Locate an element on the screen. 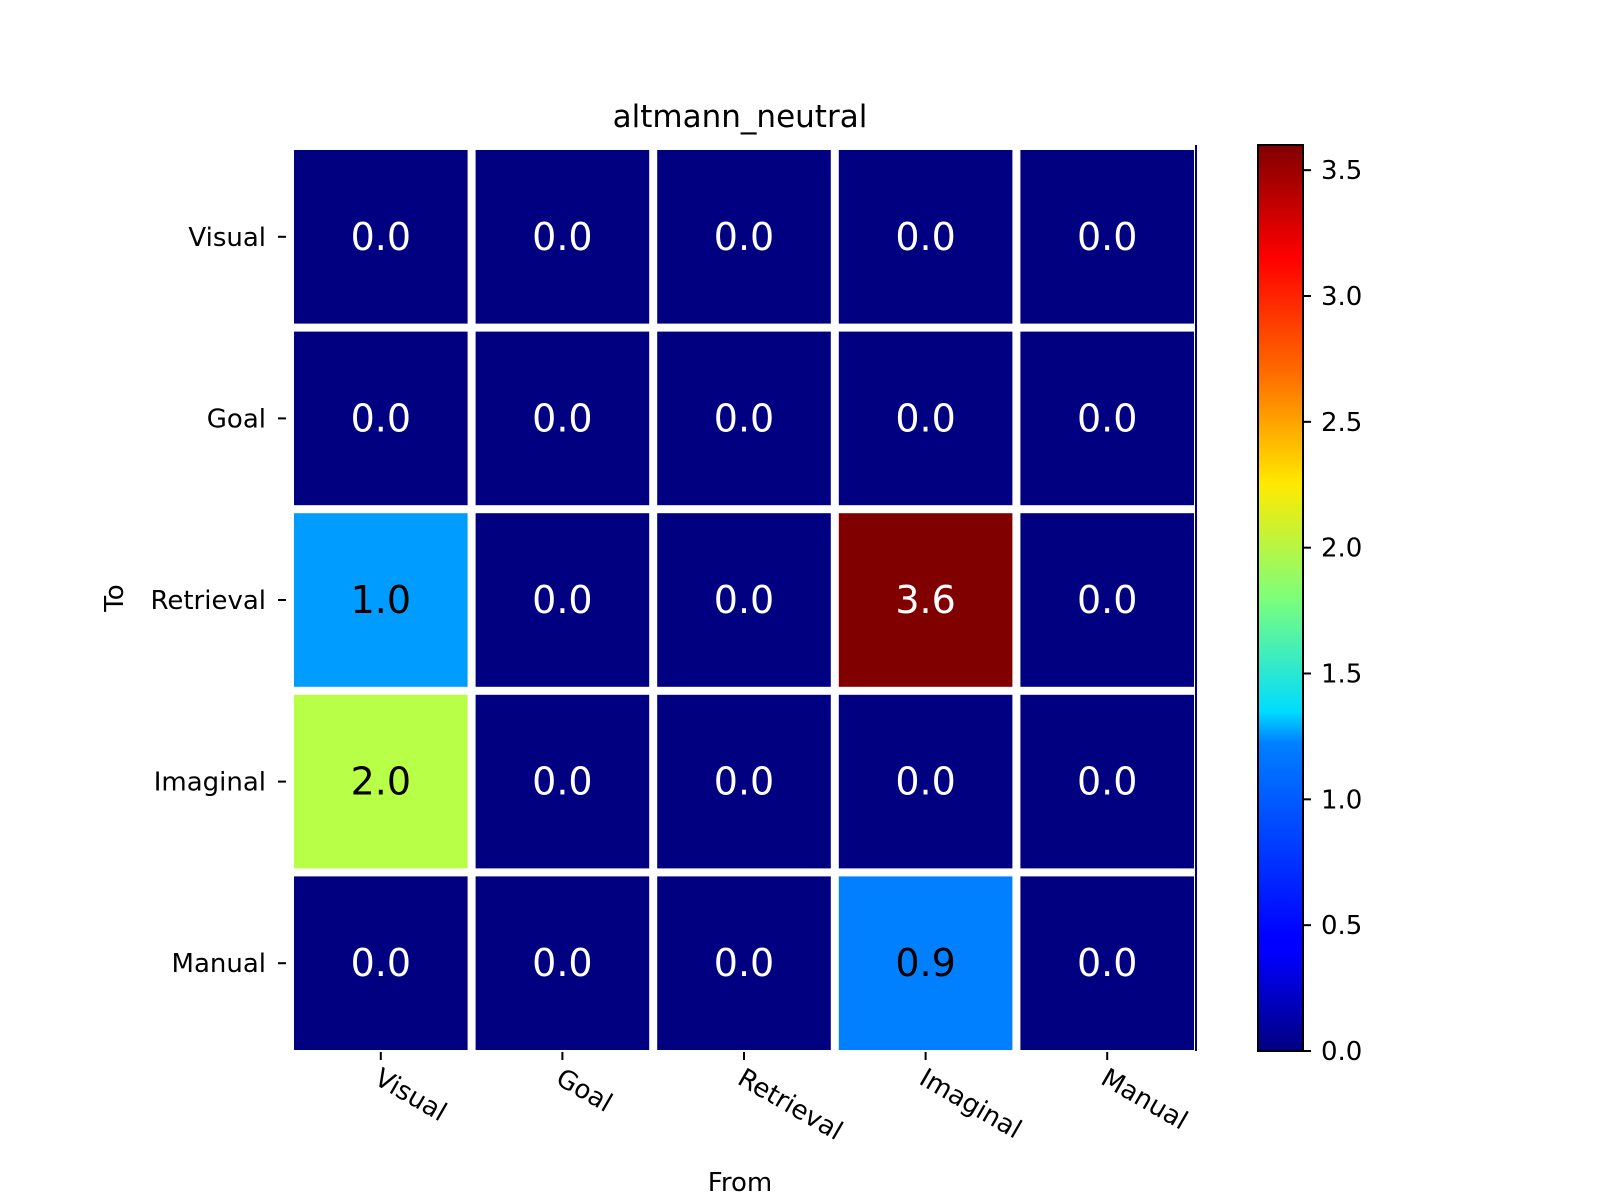  y-tick-label: Imaginal is located at coordinates (210, 783).